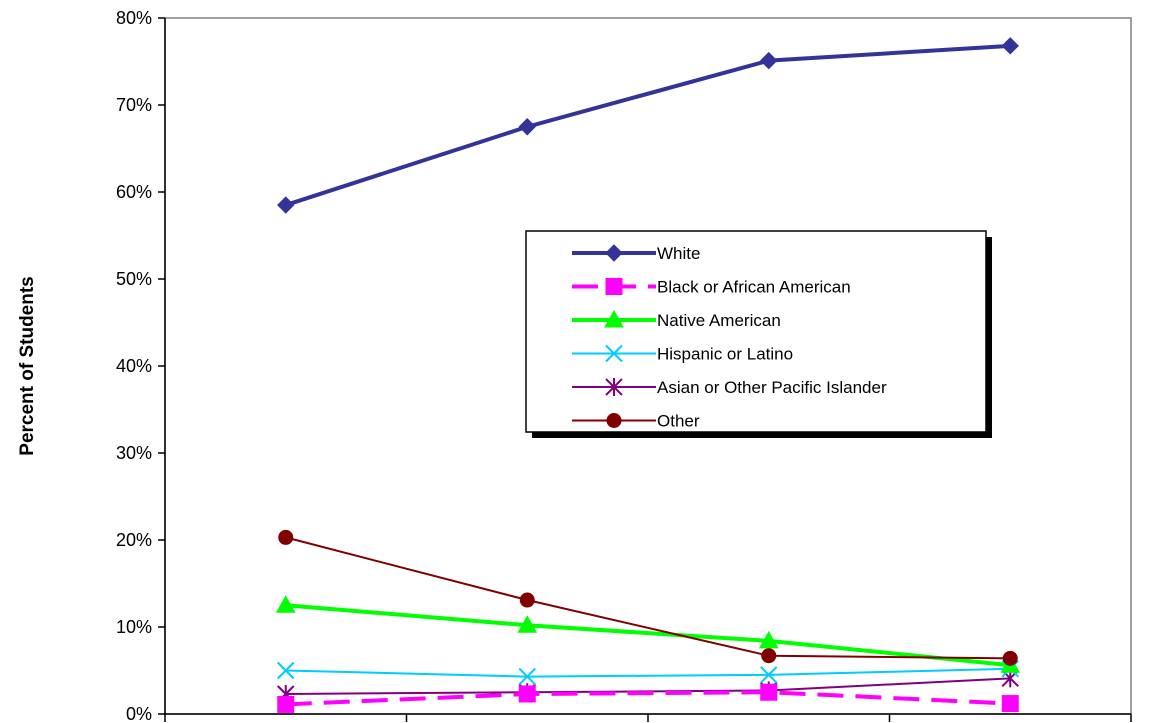  Describe the element at coordinates (134, 453) in the screenshot. I see `y-tick-label: 30%` at that location.